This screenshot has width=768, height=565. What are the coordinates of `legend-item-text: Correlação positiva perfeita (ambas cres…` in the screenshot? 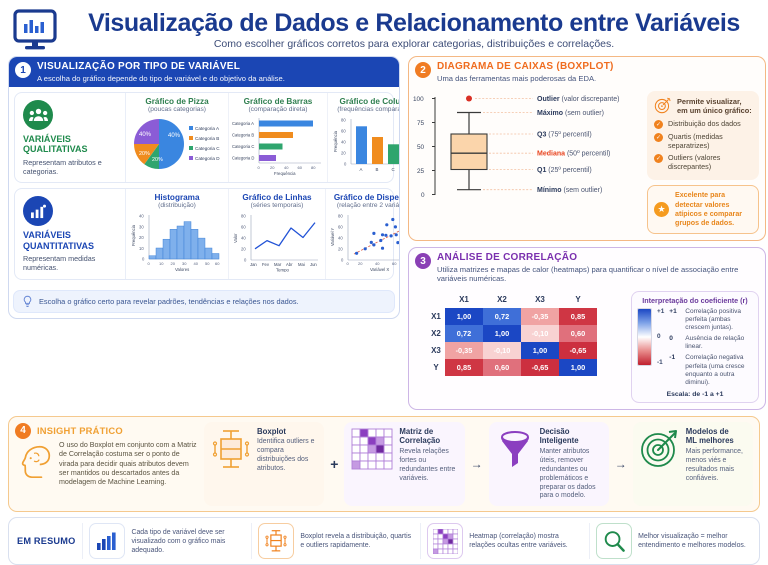 It's located at (719, 320).